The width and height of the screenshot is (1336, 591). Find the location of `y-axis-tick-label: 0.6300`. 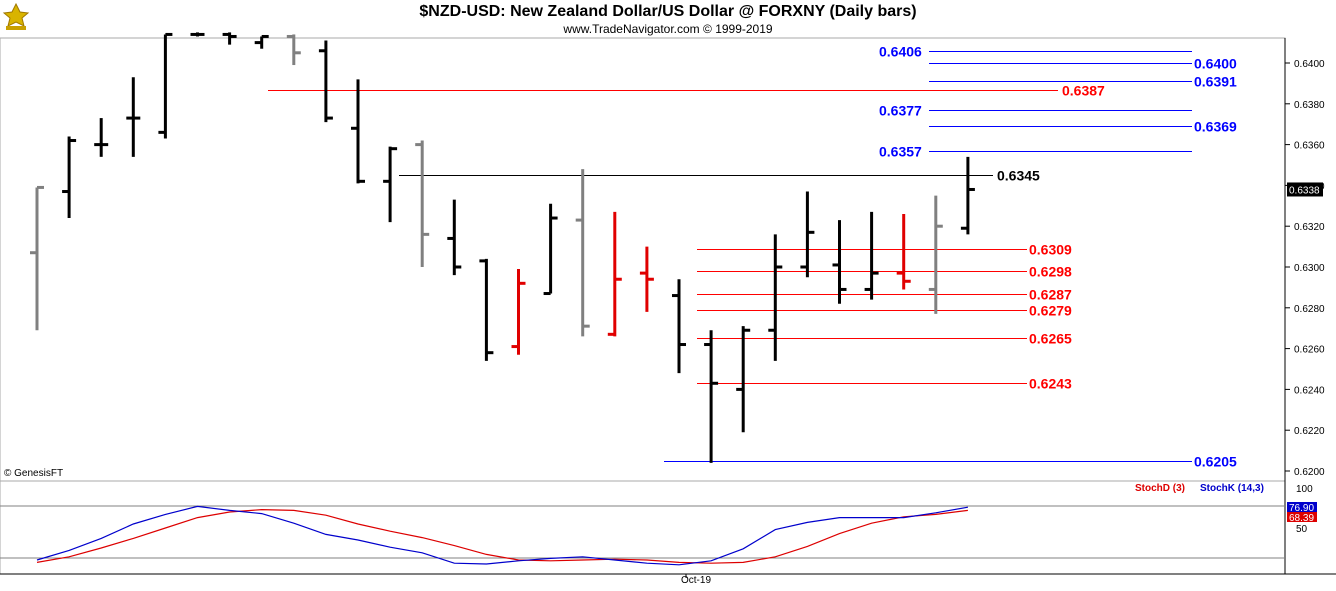

y-axis-tick-label: 0.6300 is located at coordinates (1309, 268).